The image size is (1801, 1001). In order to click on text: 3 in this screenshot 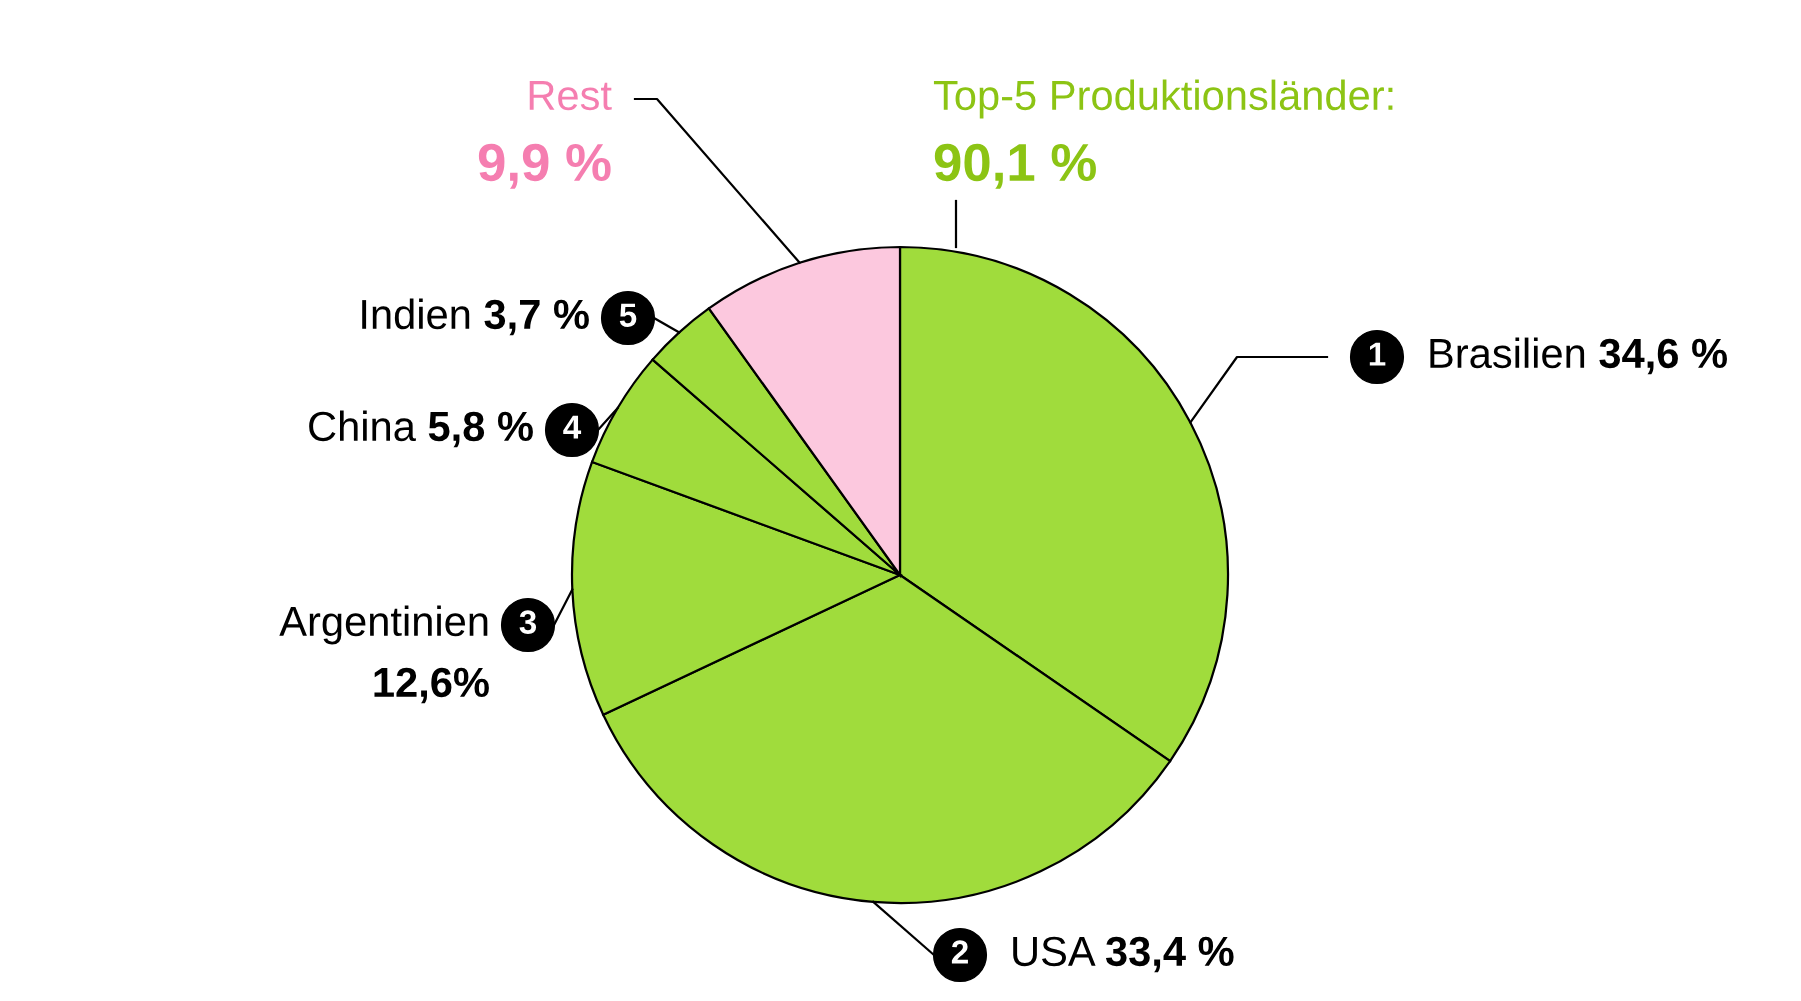, I will do `click(528, 622)`.